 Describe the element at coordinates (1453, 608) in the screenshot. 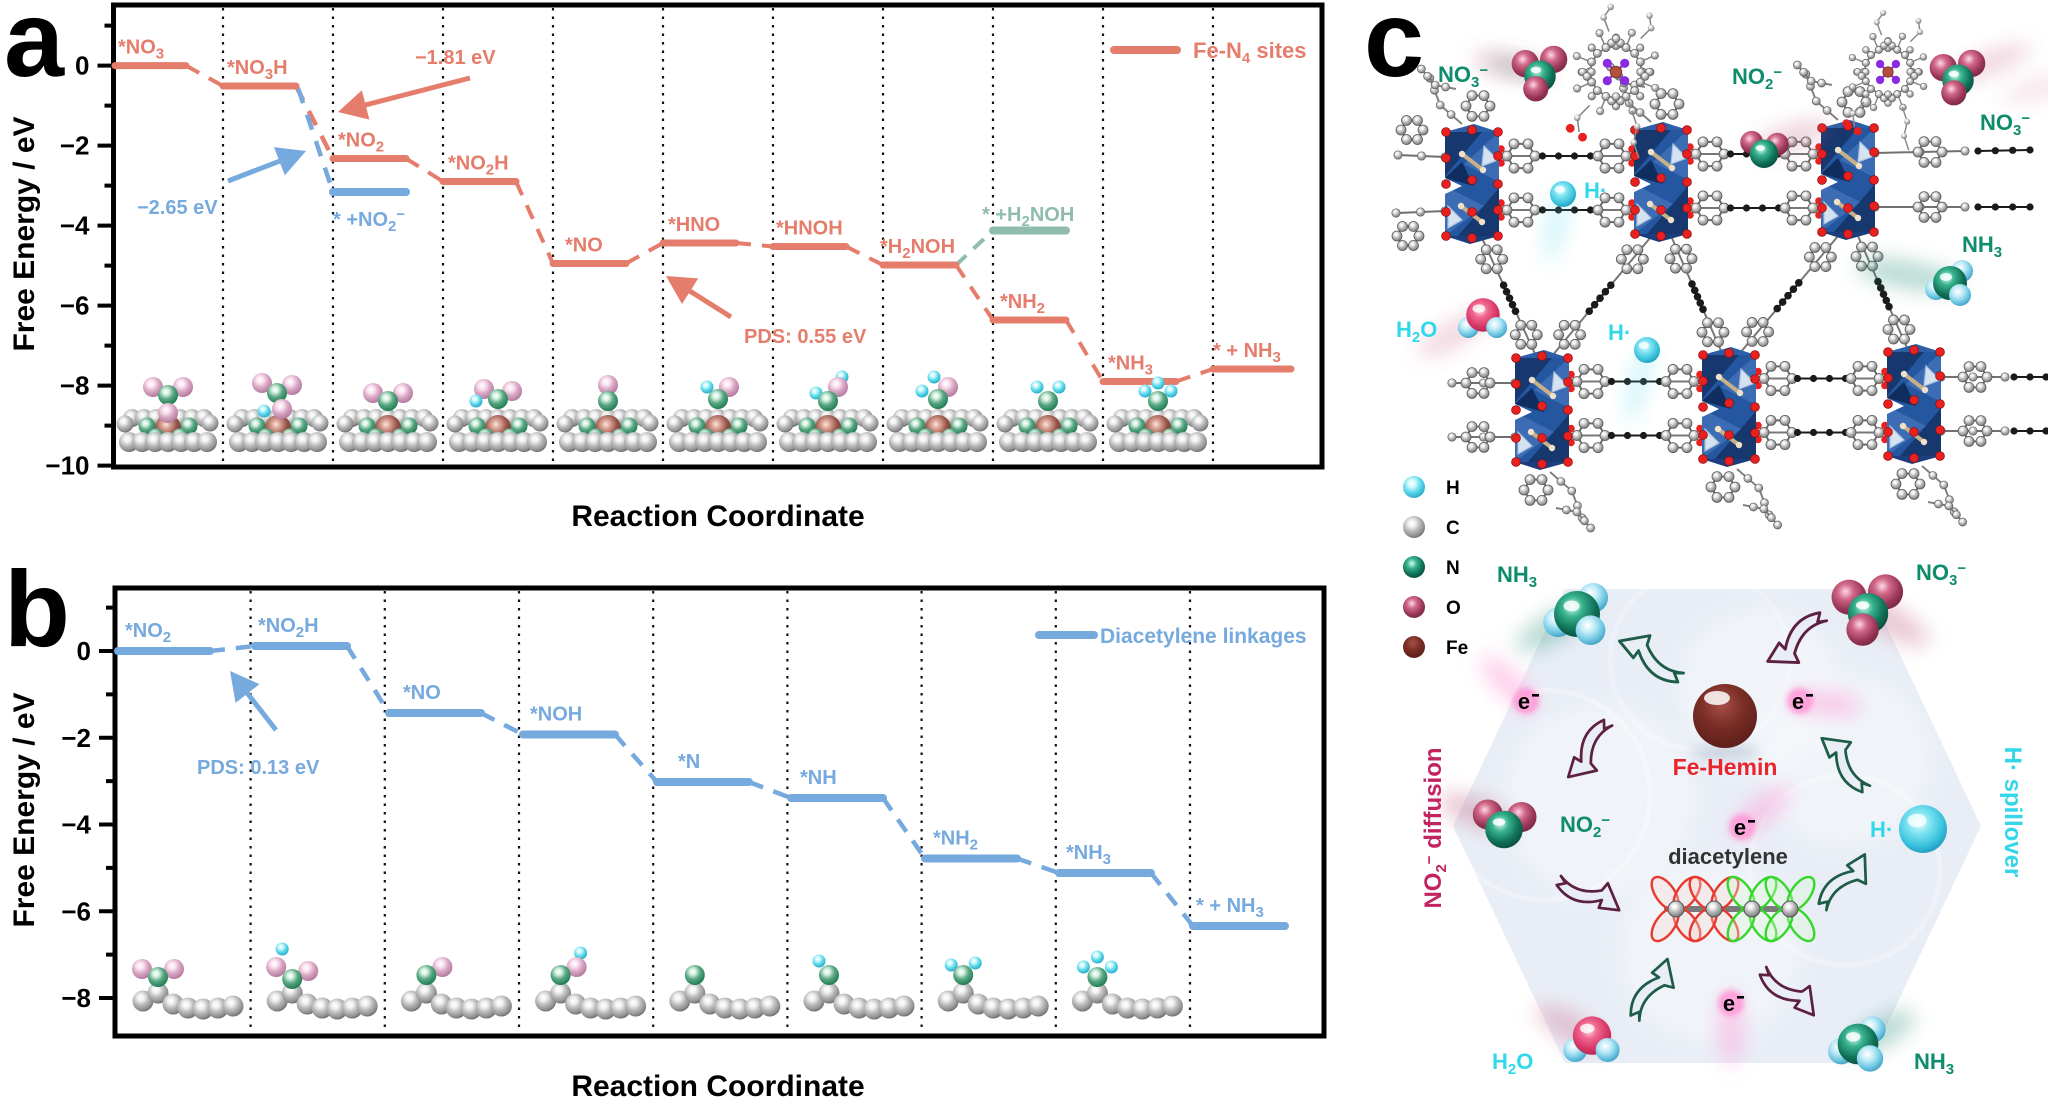

I see `svg-text: O` at that location.